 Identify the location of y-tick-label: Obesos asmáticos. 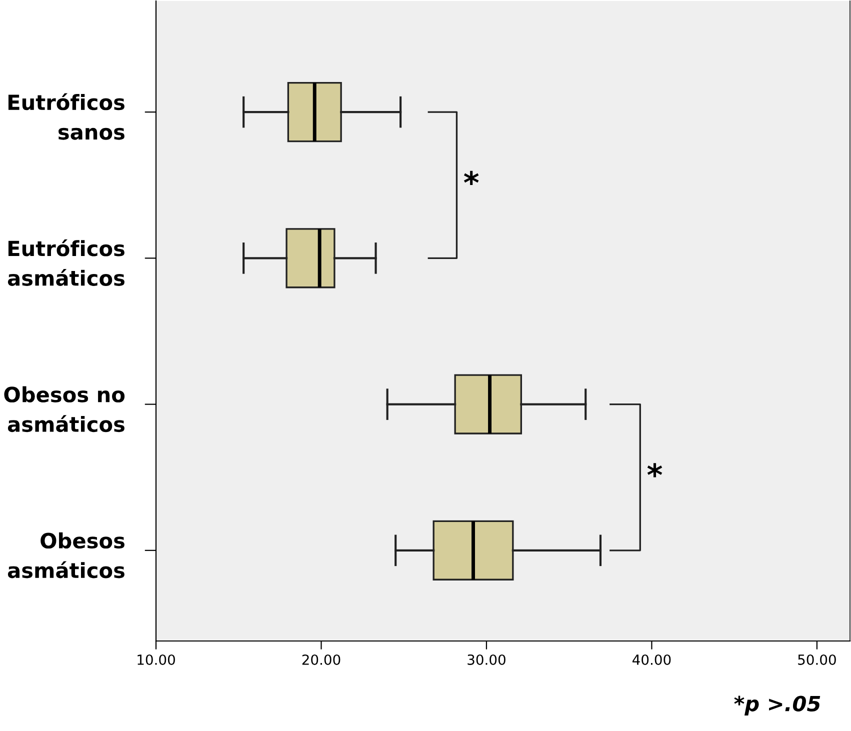
(66, 555).